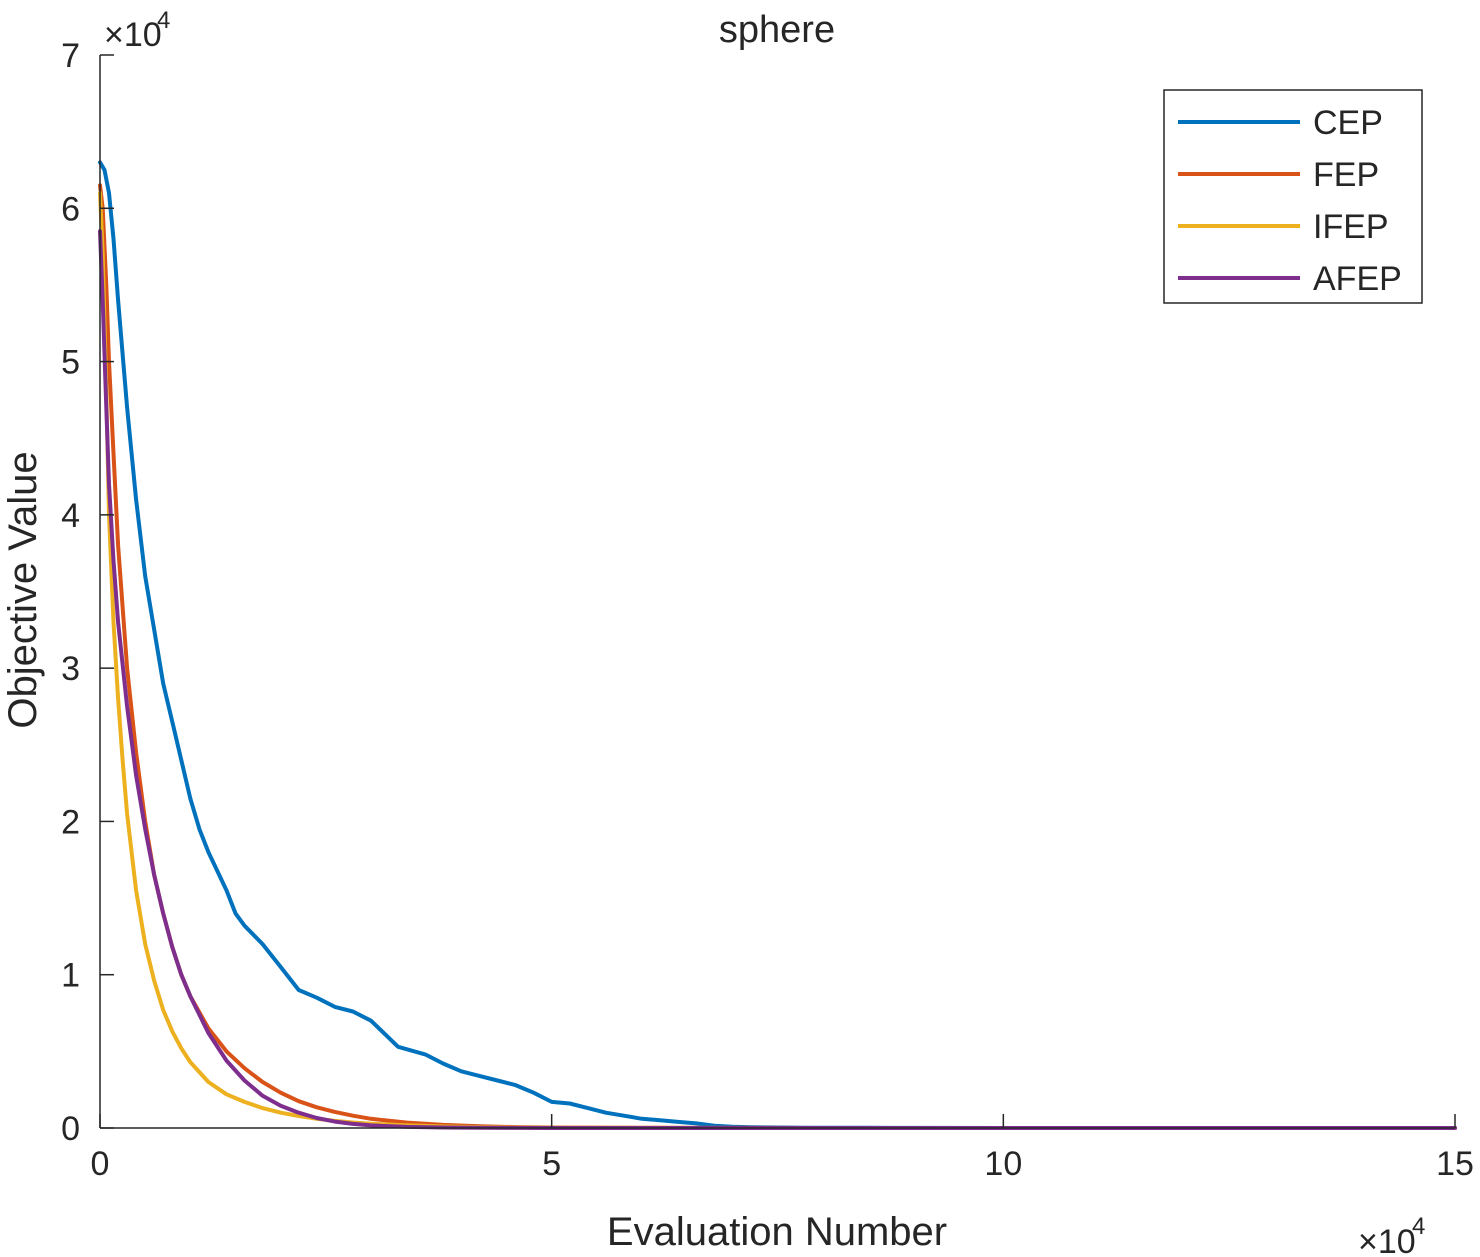 Image resolution: width=1480 pixels, height=1257 pixels. I want to click on y-tick-label: 6, so click(70, 209).